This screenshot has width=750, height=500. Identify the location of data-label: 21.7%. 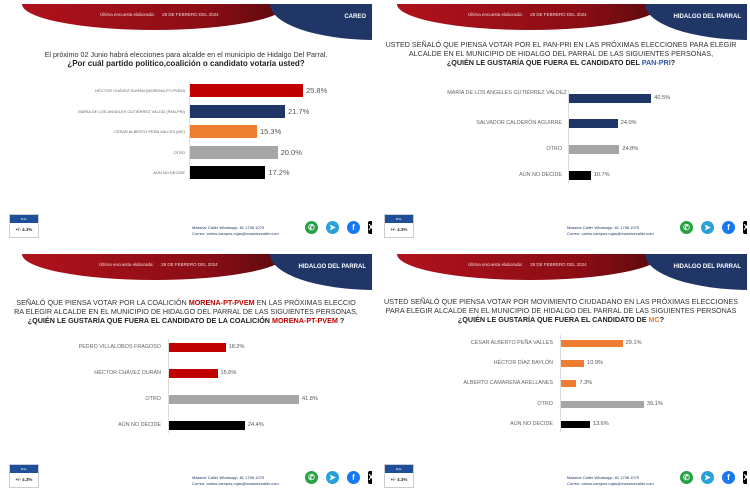
(299, 111).